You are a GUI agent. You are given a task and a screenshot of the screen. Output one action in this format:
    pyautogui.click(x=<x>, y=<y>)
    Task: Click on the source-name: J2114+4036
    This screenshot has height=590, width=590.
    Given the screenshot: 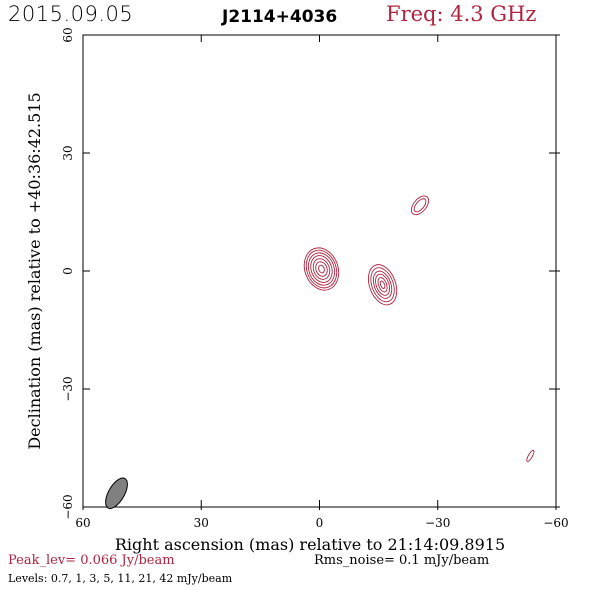 What is the action you would take?
    pyautogui.click(x=280, y=17)
    